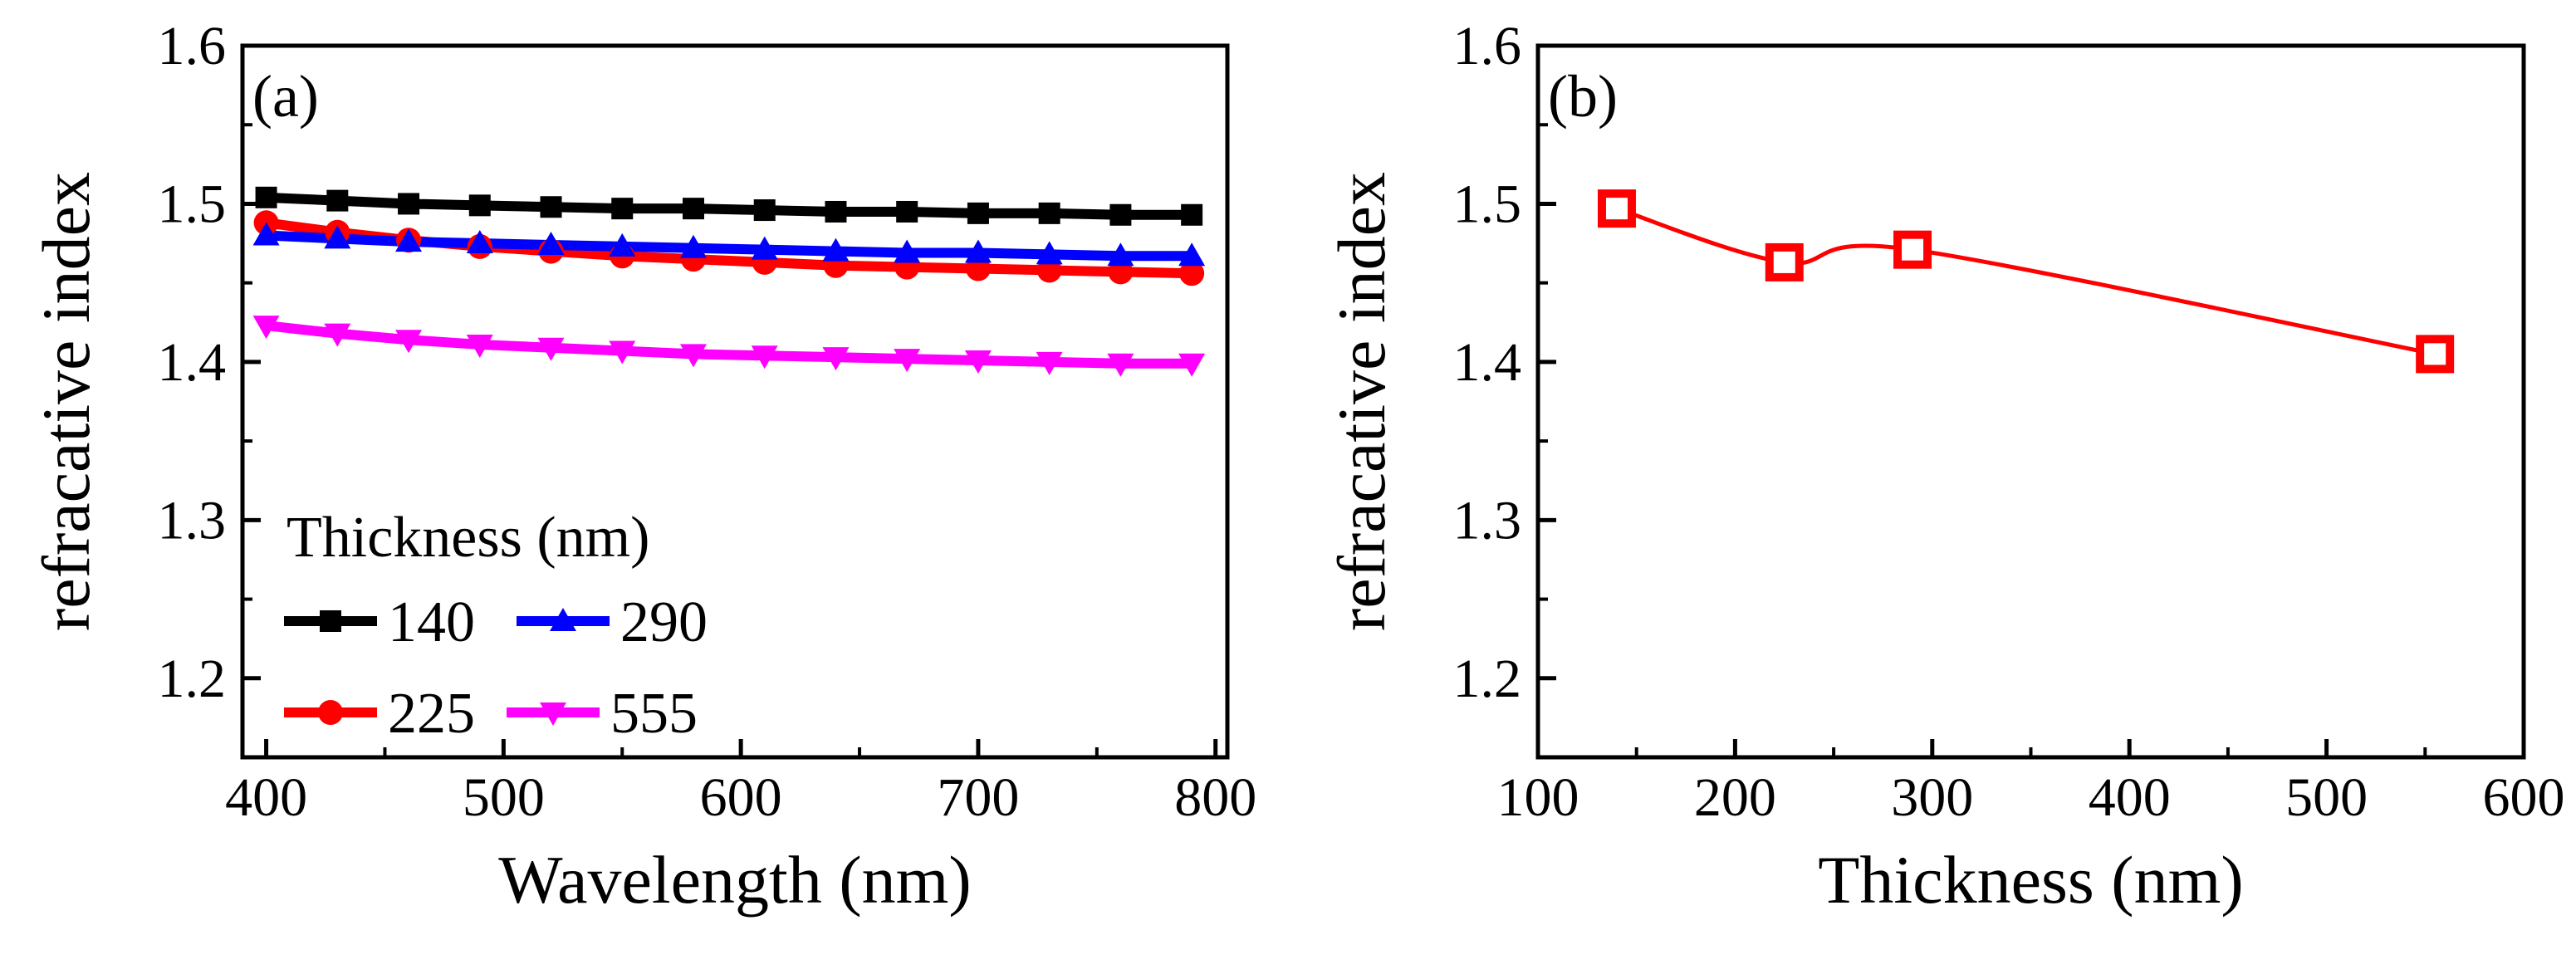 The width and height of the screenshot is (2576, 979). I want to click on legend-item-140: 140, so click(379, 622).